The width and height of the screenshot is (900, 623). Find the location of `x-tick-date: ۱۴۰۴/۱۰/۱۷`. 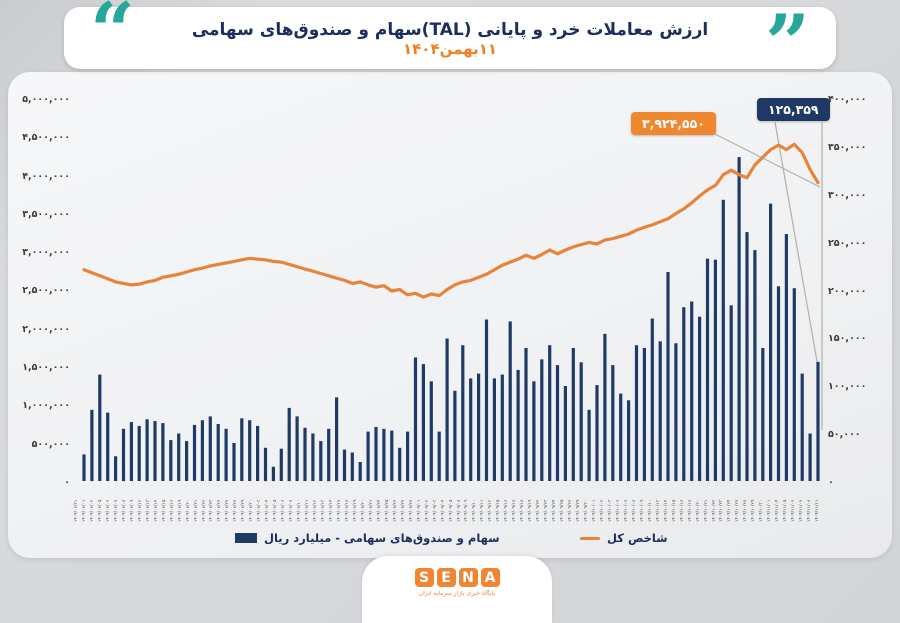

x-tick-date: ۱۴۰۴/۱۰/۱۷ is located at coordinates (690, 510).